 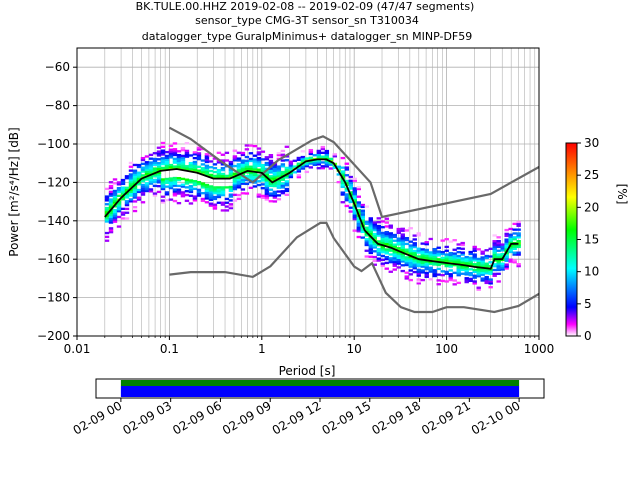 What do you see at coordinates (496, 417) in the screenshot?
I see `coverage-tick-label: 02-10 00` at bounding box center [496, 417].